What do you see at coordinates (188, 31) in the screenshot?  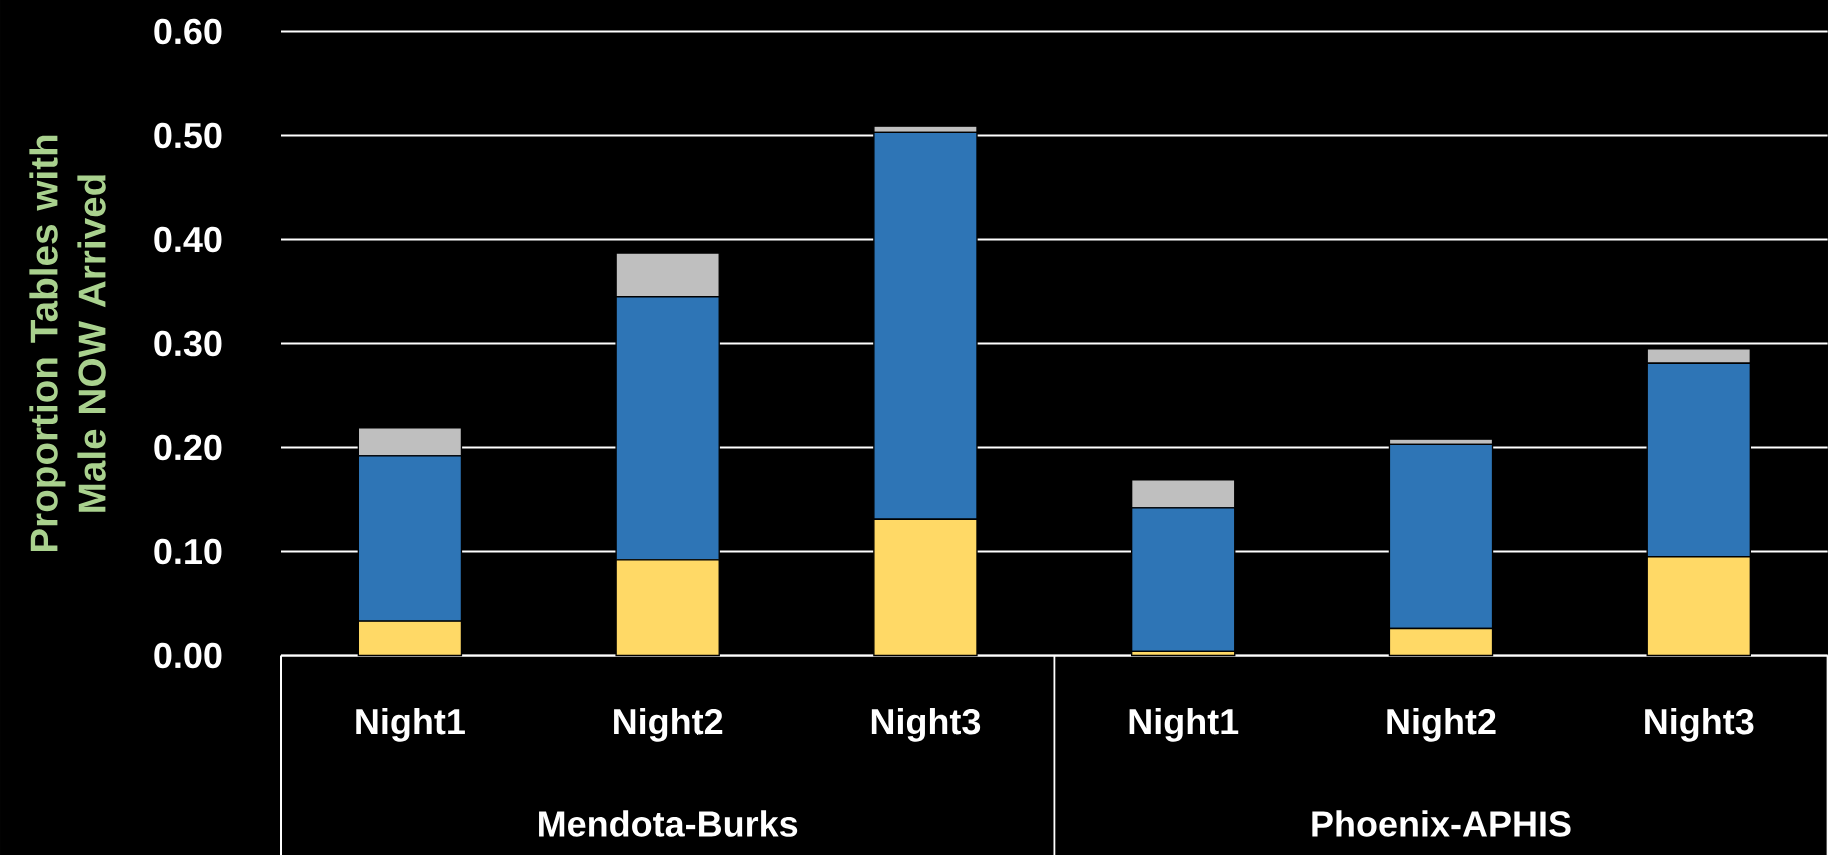 I see `y-tick-label: 0.60` at bounding box center [188, 31].